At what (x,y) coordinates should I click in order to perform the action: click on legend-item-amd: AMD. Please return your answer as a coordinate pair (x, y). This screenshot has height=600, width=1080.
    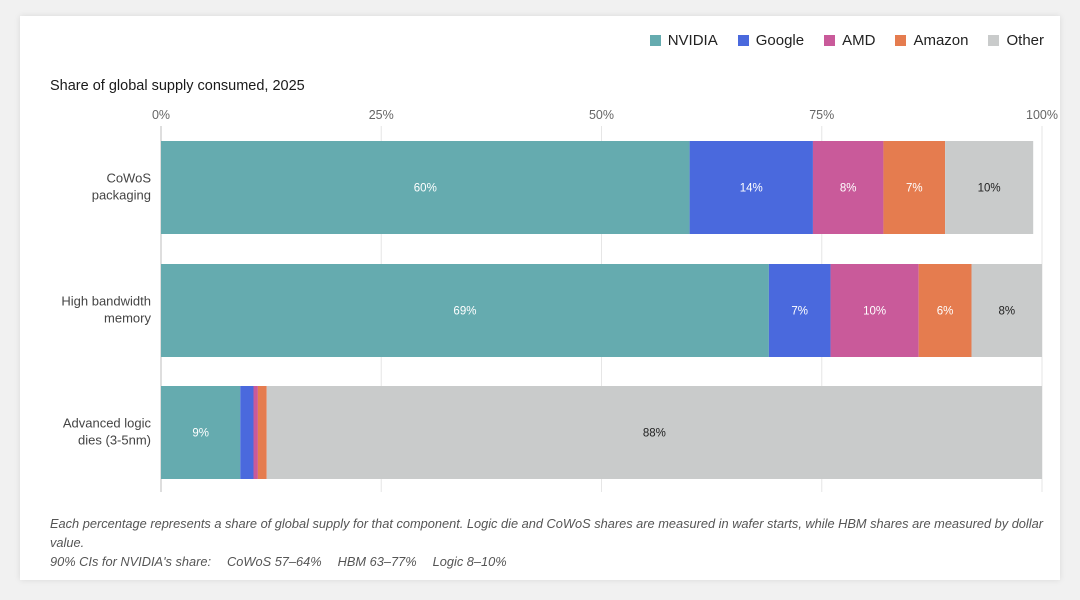
    Looking at the image, I should click on (849, 40).